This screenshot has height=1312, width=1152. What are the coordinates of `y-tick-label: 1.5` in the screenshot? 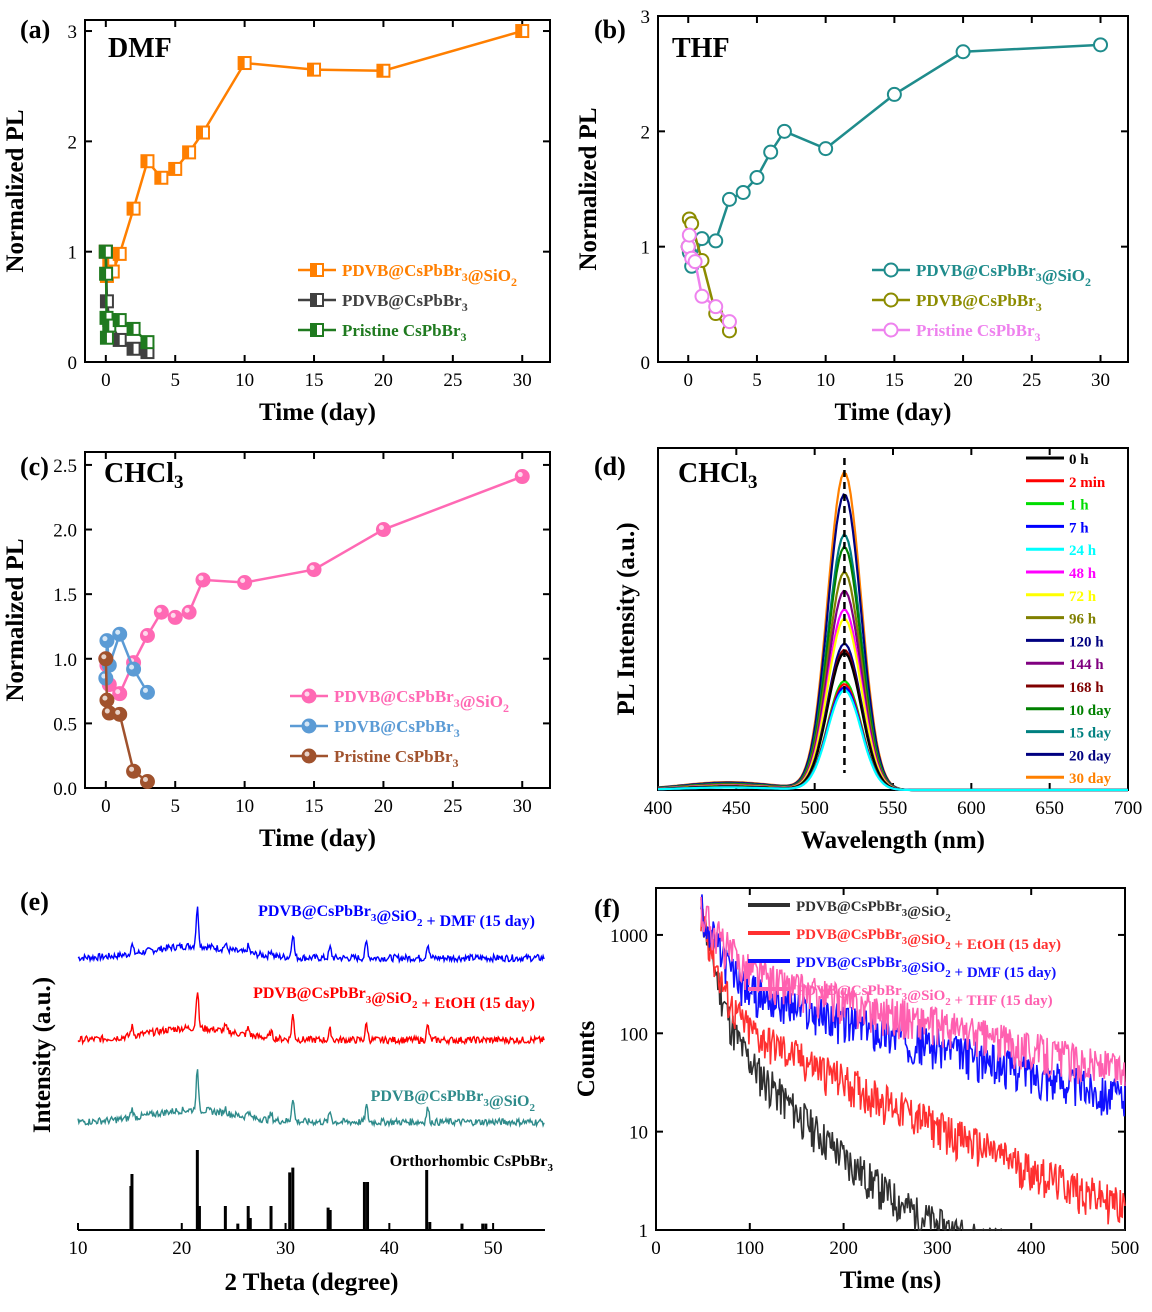 It's located at (65, 595).